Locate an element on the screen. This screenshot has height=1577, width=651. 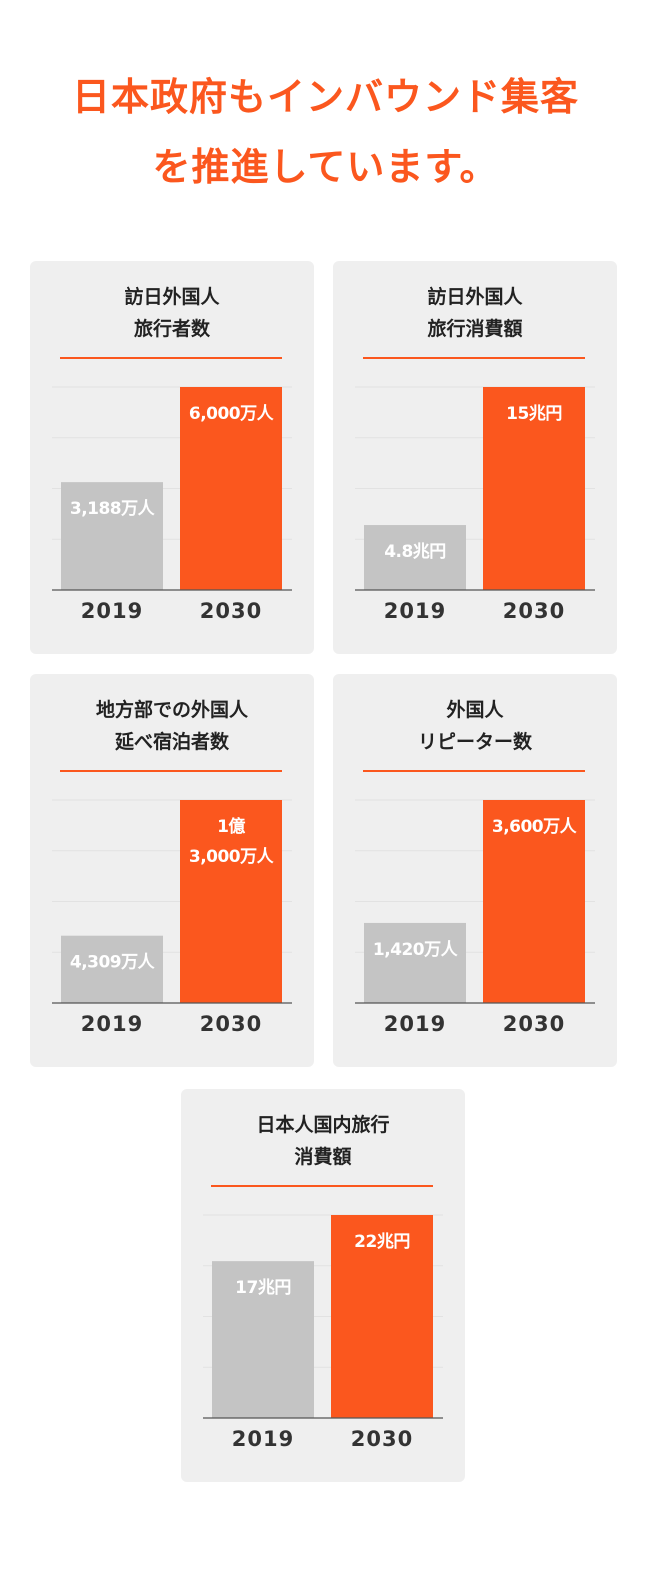
chart-card-regional-stays: 地方部での外国人 延べ宿泊者数 4,309万人 2019 1億 3,000万人 2030 is located at coordinates (172, 870).